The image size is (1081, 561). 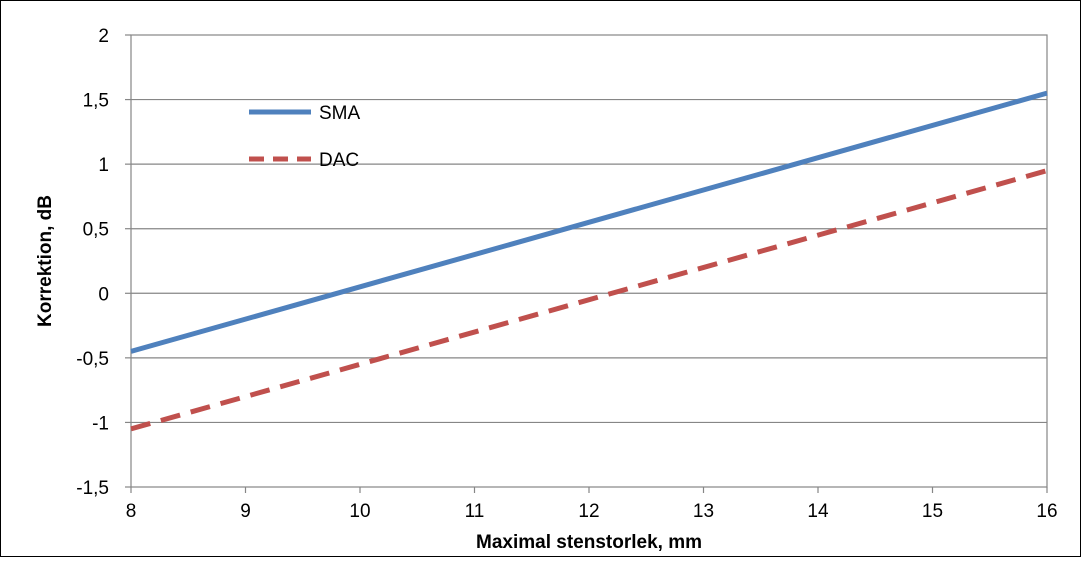 What do you see at coordinates (588, 511) in the screenshot?
I see `x-tick-label: 12` at bounding box center [588, 511].